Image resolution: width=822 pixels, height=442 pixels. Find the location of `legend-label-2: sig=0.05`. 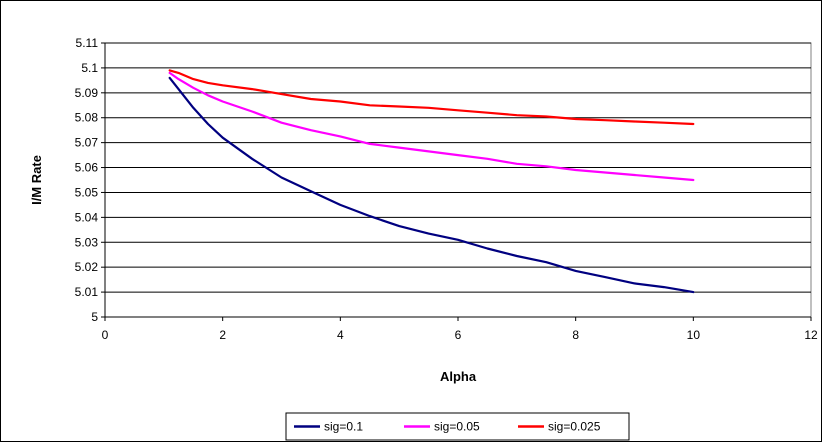

legend-label-2: sig=0.05 is located at coordinates (457, 427).